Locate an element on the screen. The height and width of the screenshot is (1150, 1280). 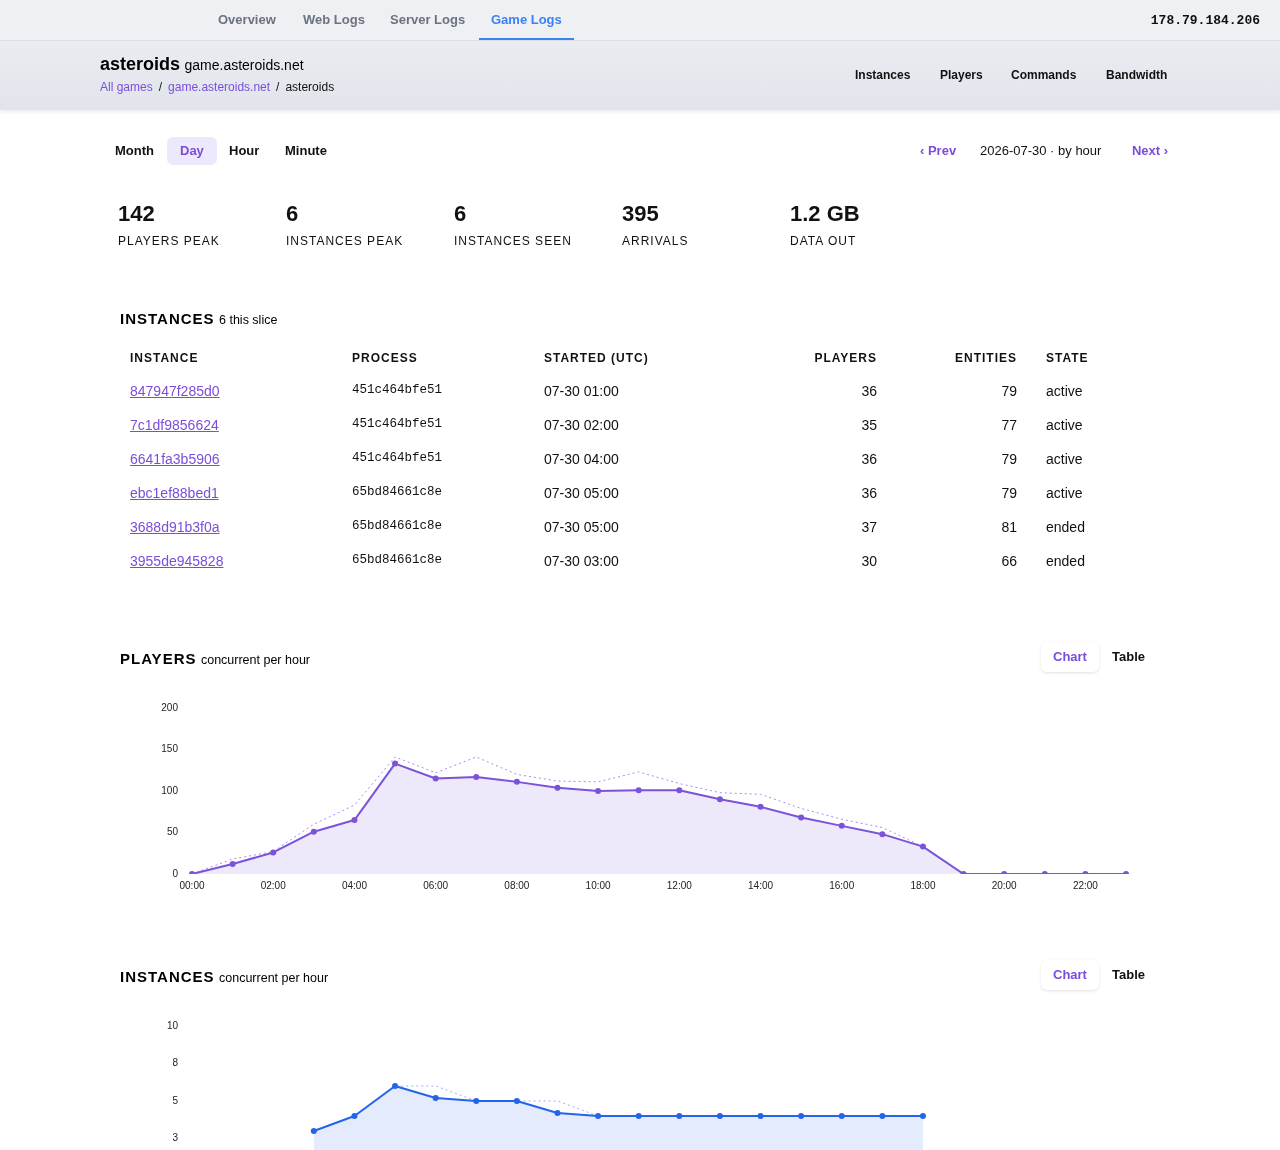
x-tick-label: 06:00 is located at coordinates (436, 885).